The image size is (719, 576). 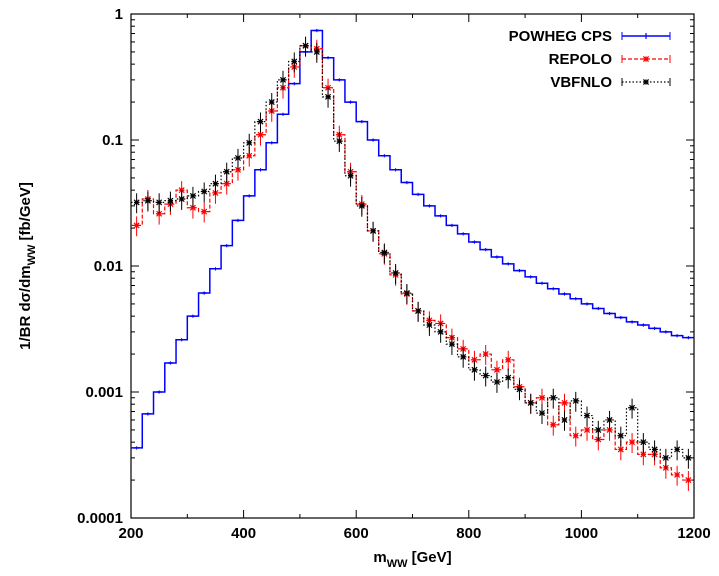 What do you see at coordinates (27, 266) in the screenshot?
I see `y-axis-label: 1/BR dσ/dmWW [fb/GeV]` at bounding box center [27, 266].